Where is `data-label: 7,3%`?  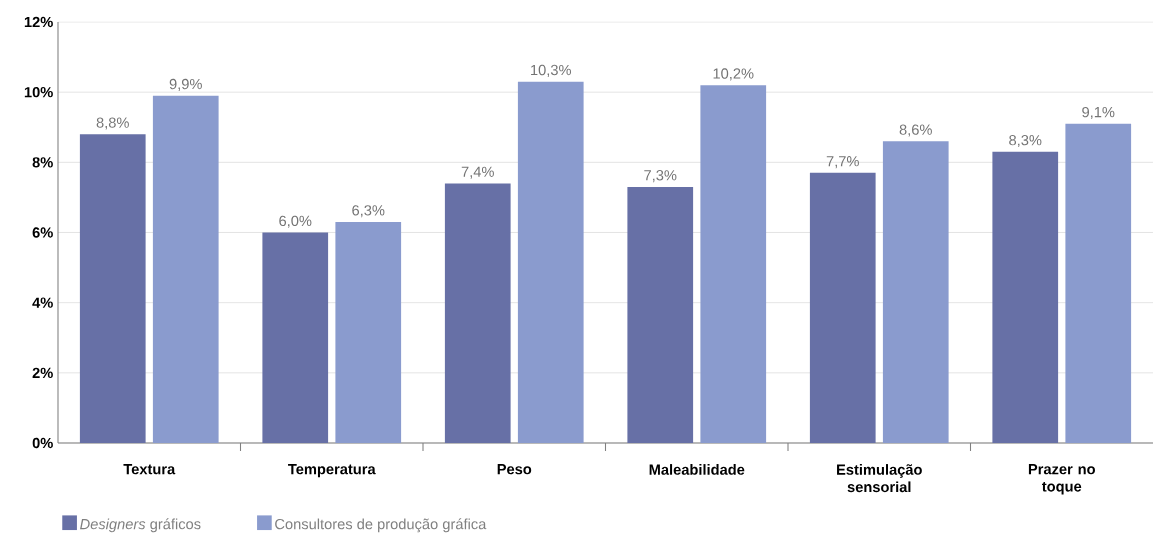
data-label: 7,3% is located at coordinates (660, 176).